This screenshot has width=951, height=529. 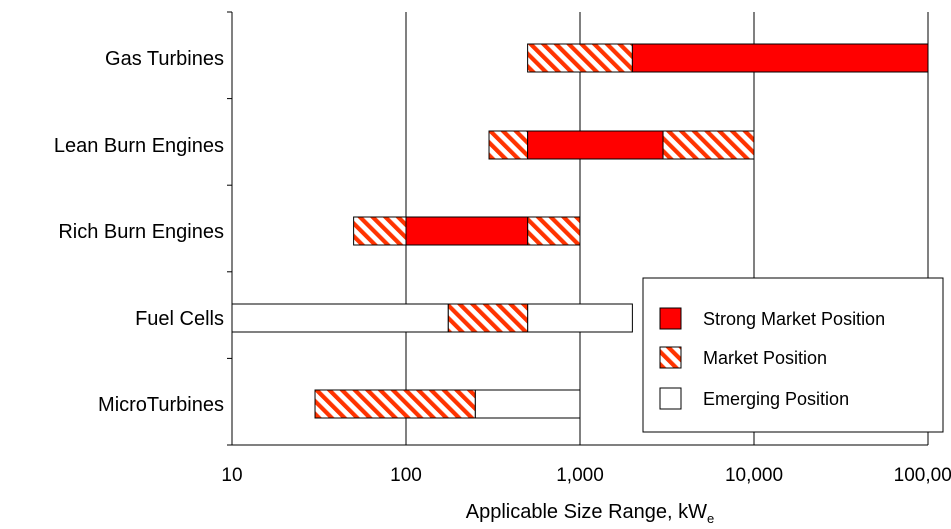 What do you see at coordinates (231, 475) in the screenshot?
I see `x-tick-label: 10` at bounding box center [231, 475].